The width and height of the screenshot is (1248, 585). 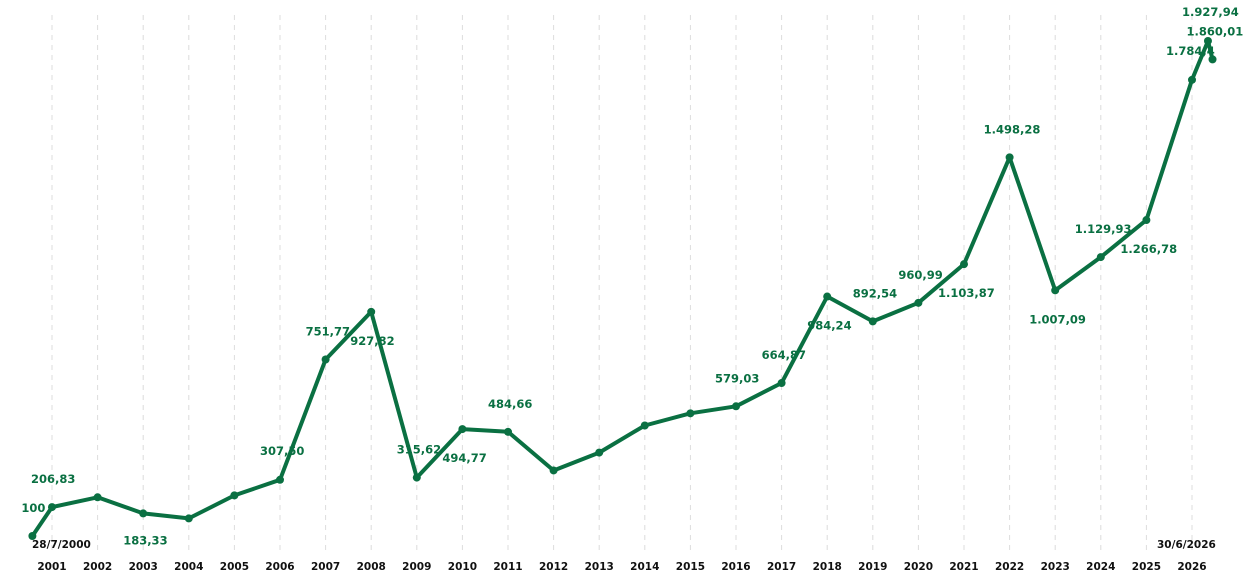 I want to click on data-label: 1.784,4, so click(x=1190, y=51).